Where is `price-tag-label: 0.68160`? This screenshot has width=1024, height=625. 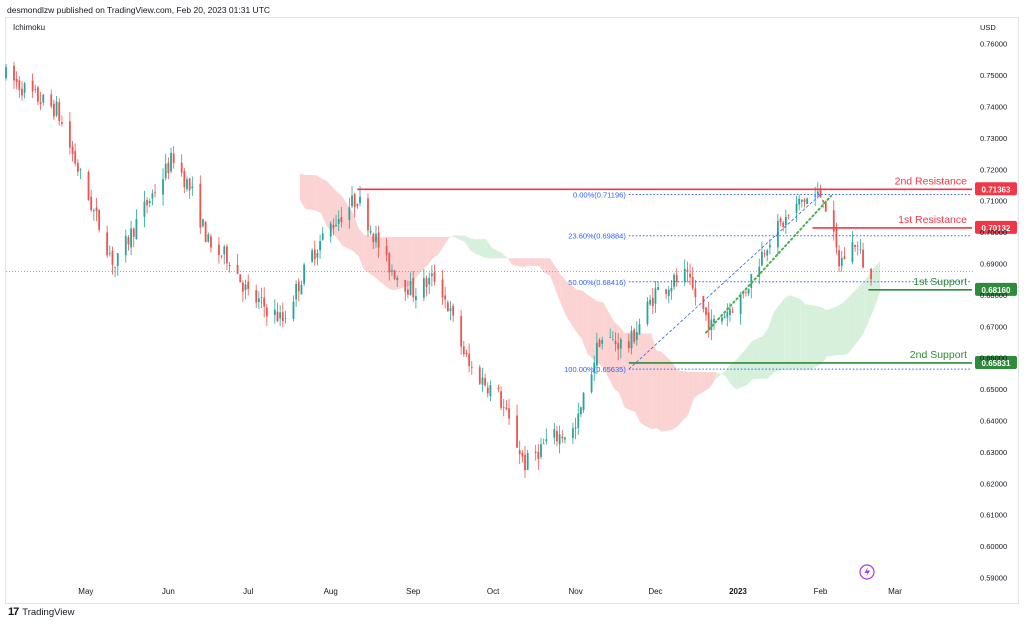 price-tag-label: 0.68160 is located at coordinates (996, 290).